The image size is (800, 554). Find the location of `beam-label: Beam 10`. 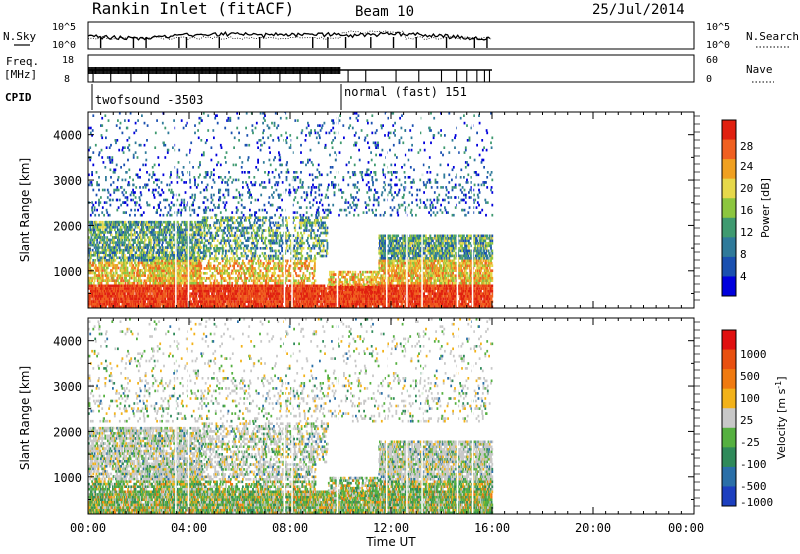

beam-label: Beam 10 is located at coordinates (384, 12).